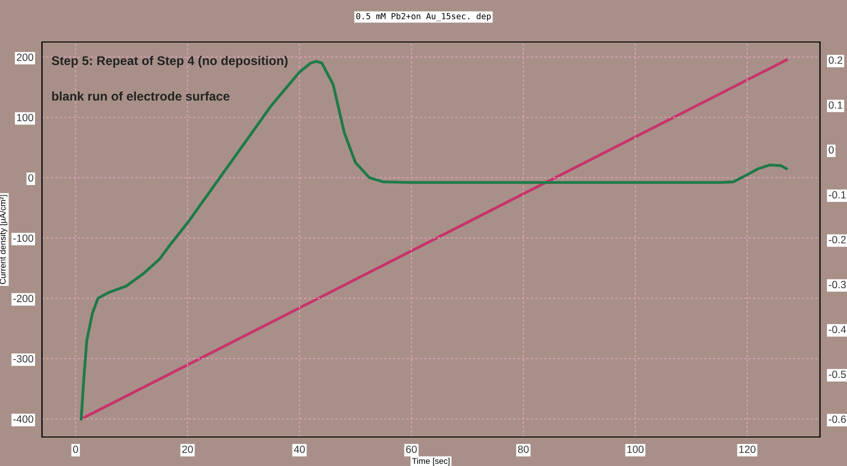  What do you see at coordinates (837, 374) in the screenshot?
I see `y2-tick-label: -0.5` at bounding box center [837, 374].